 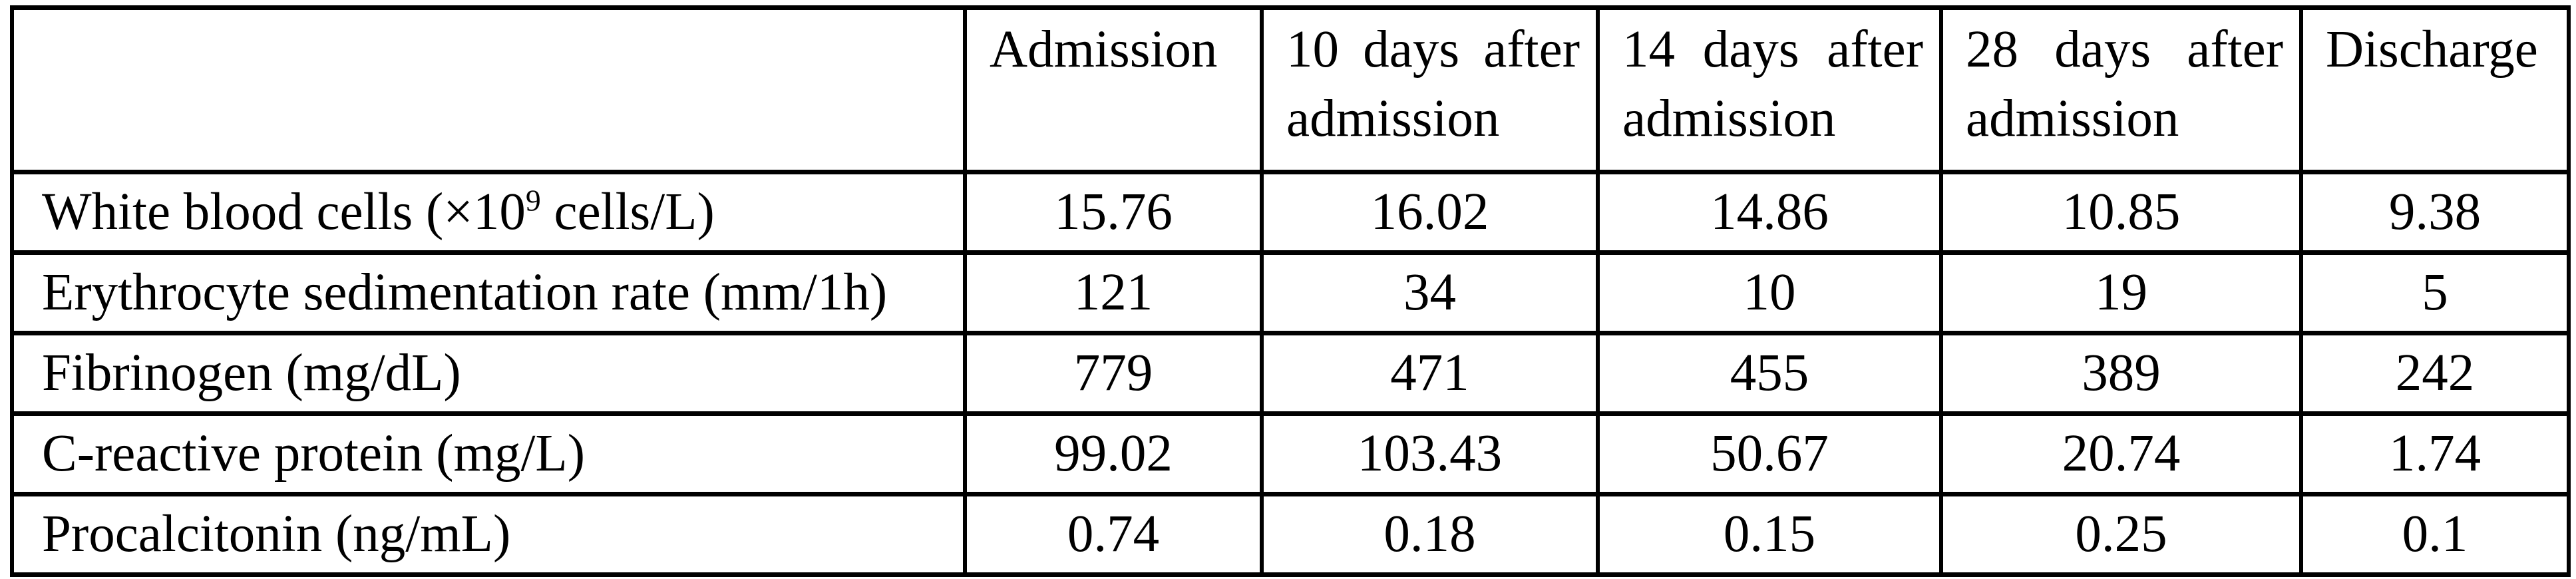 I want to click on value-cell: 0.1, so click(x=2435, y=534).